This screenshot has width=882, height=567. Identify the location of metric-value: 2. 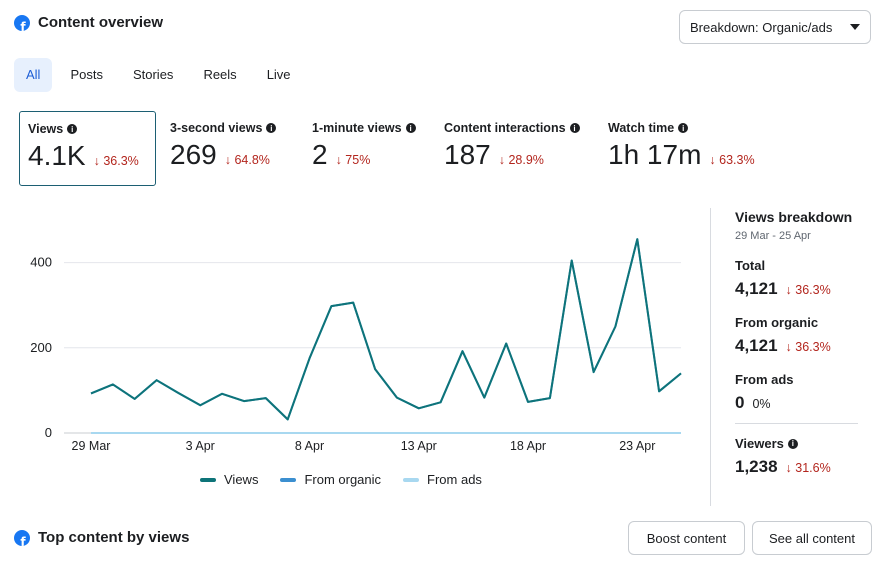
(320, 154).